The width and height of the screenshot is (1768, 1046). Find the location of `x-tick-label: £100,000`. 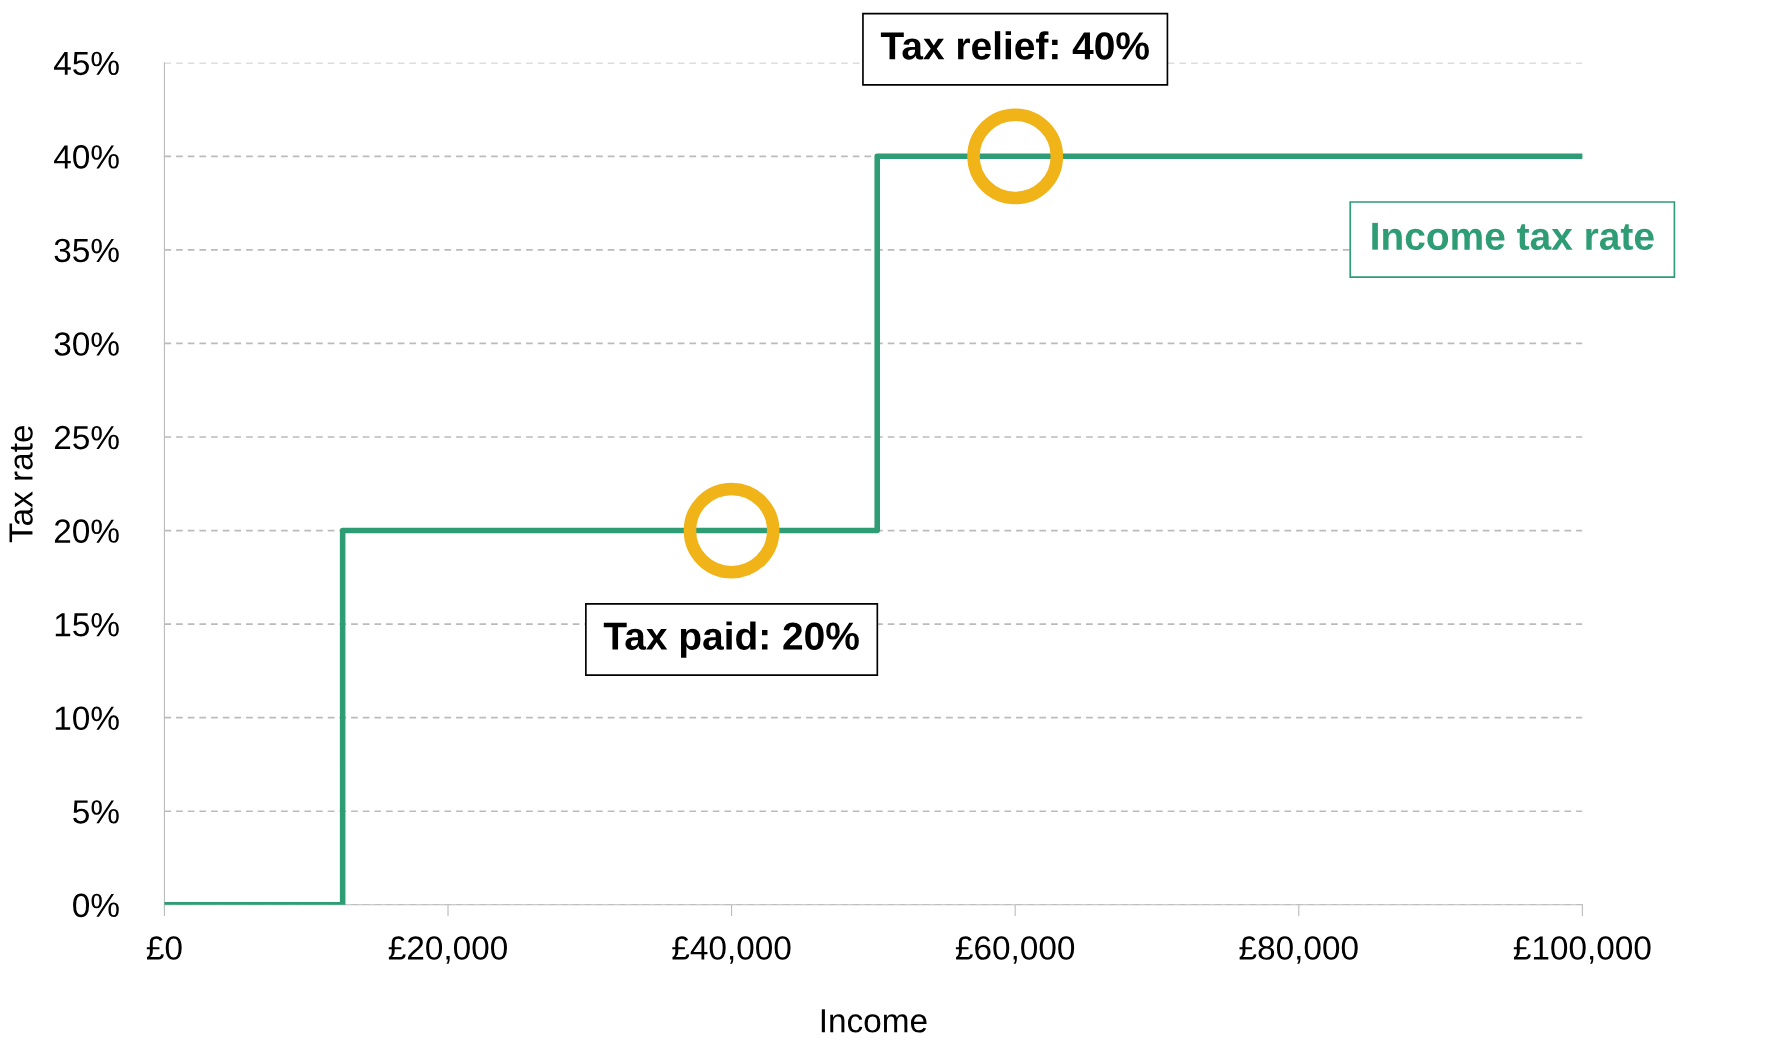

x-tick-label: £100,000 is located at coordinates (1582, 950).